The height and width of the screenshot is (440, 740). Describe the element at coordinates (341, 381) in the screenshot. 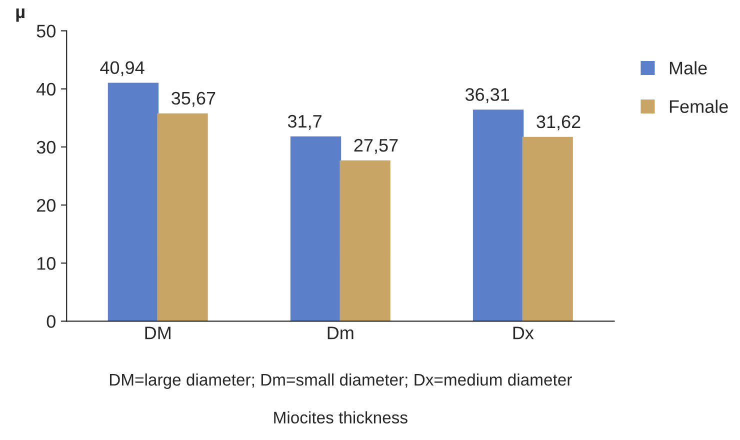

I see `x-axis-title: DM=large diameter; Dm=small diameter; Dx=medium diameter` at that location.